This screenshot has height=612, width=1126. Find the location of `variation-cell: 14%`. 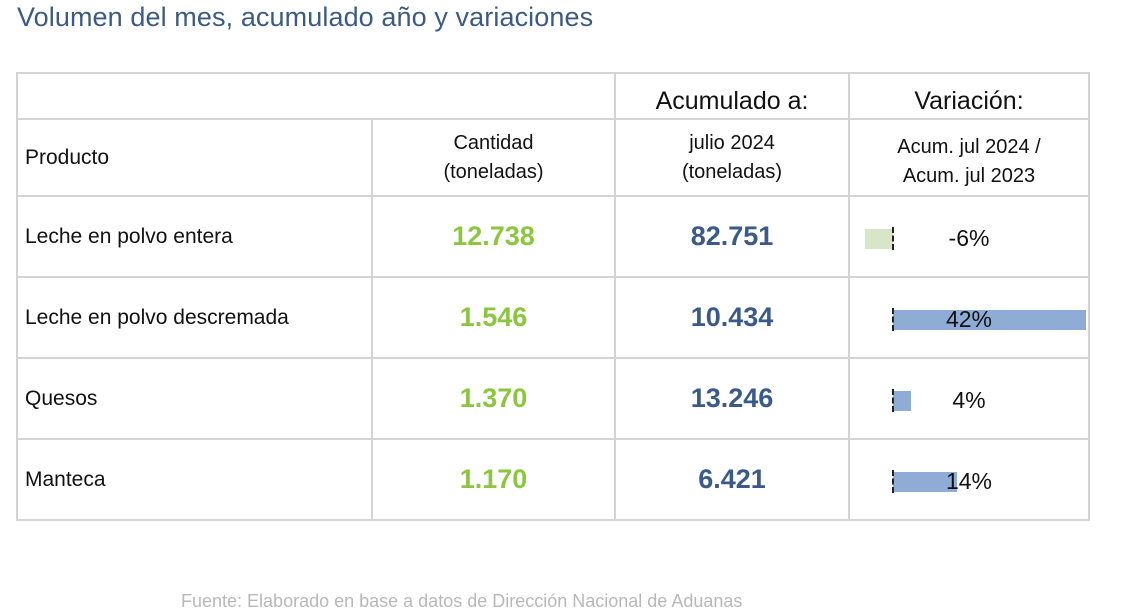

variation-cell: 14% is located at coordinates (969, 479).